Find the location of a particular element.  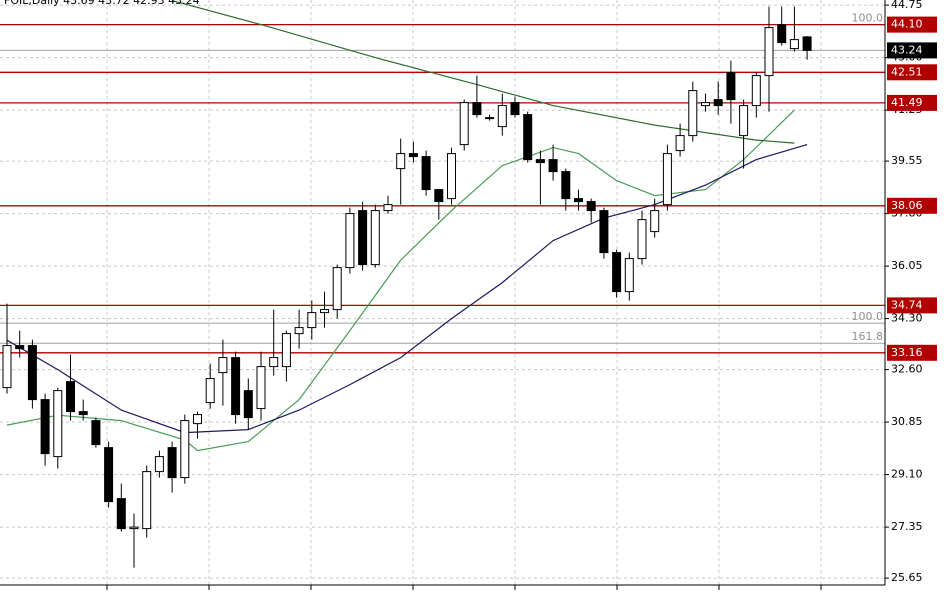

level-label: 34.74 is located at coordinates (907, 304).